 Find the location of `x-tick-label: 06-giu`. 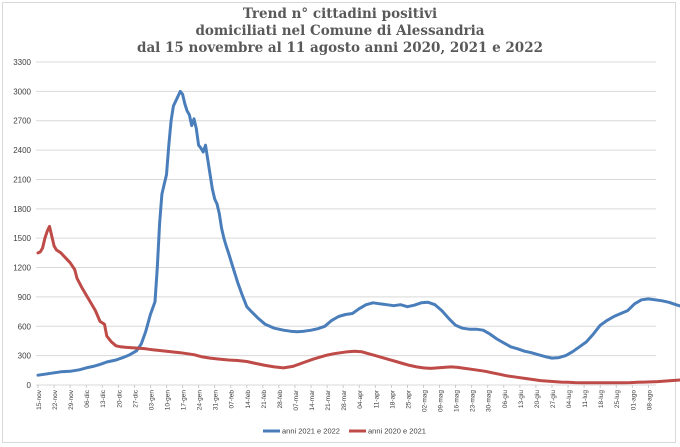

x-tick-label: 06-giu is located at coordinates (505, 399).